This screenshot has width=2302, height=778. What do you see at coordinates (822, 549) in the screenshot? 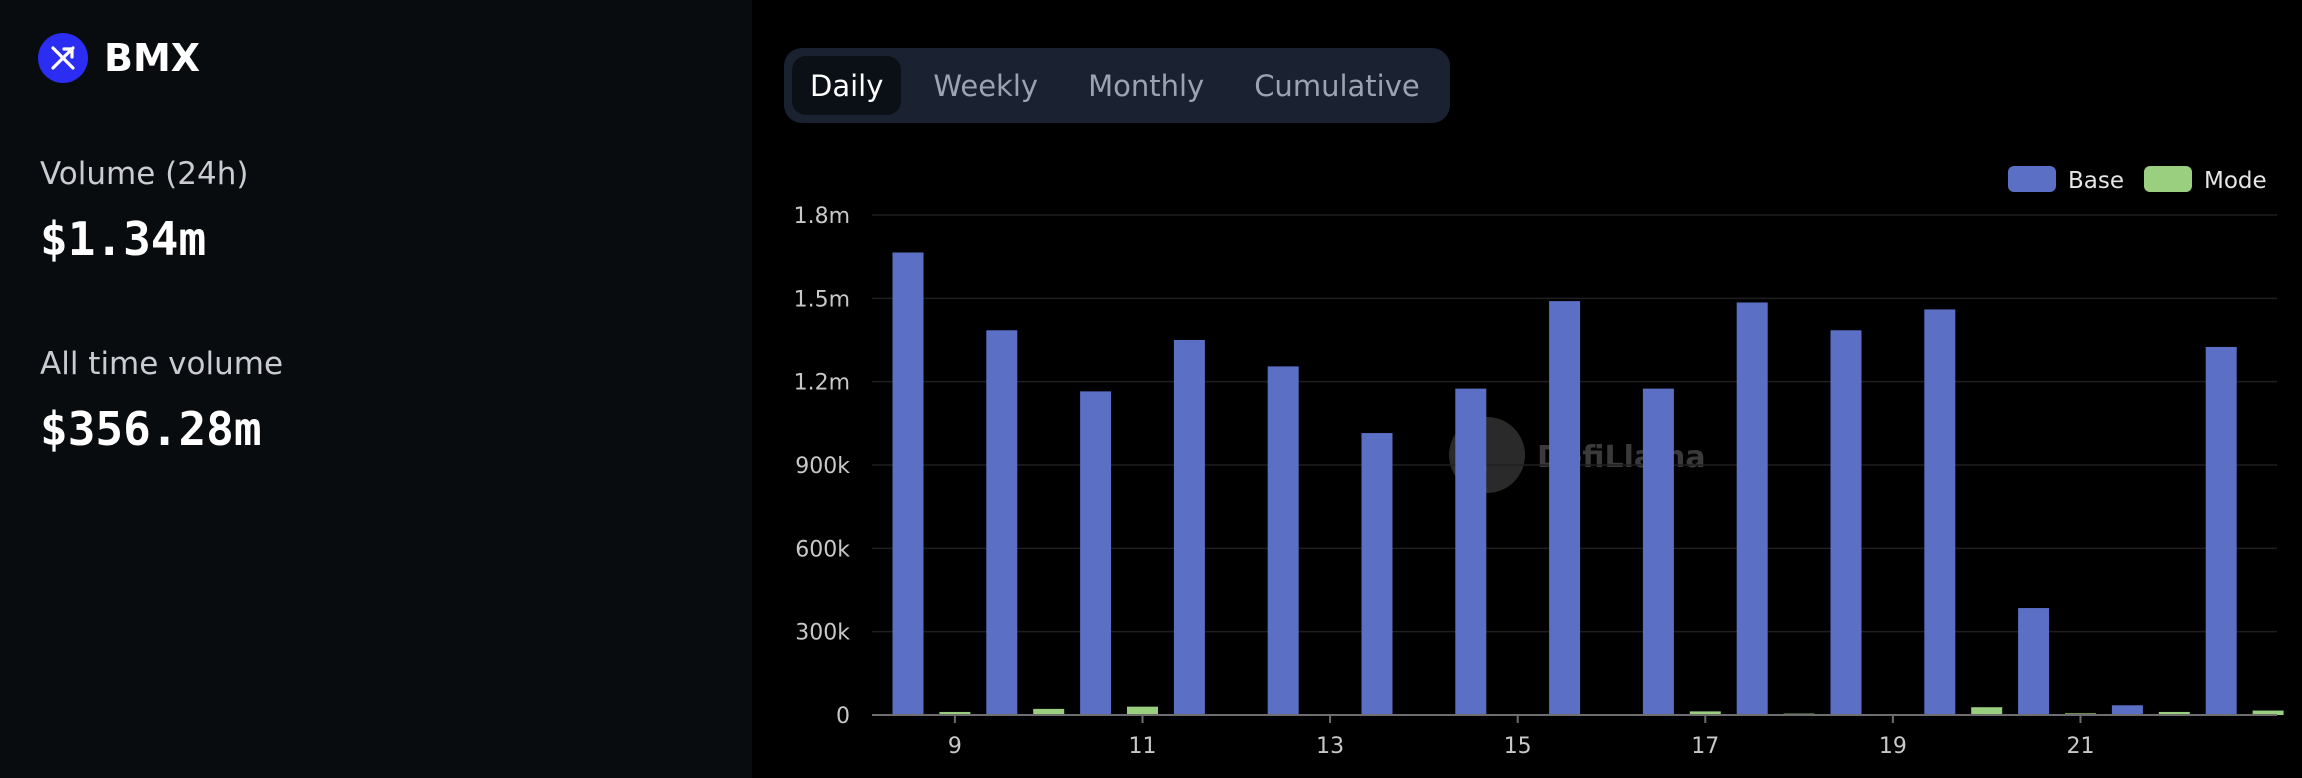
I see `y-tick-label: 600k` at bounding box center [822, 549].